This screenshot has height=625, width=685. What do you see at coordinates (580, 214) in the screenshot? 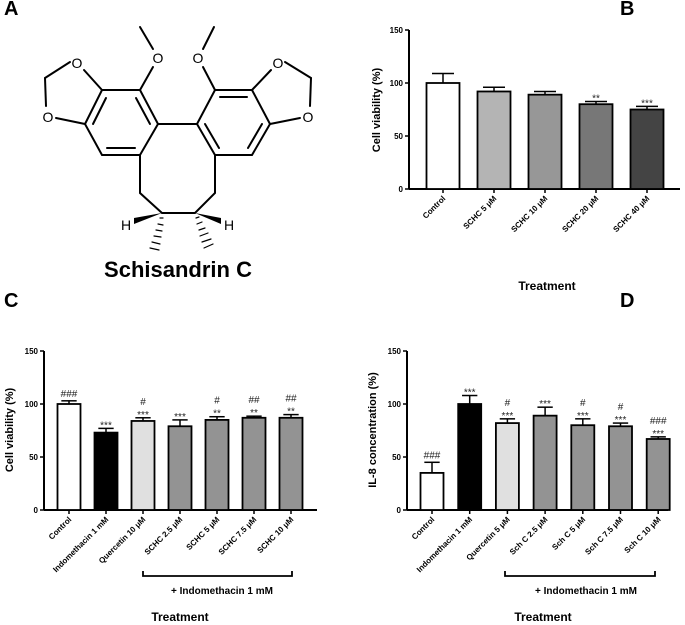
I see `x-tick-label: SCHC 20 μM` at bounding box center [580, 214].